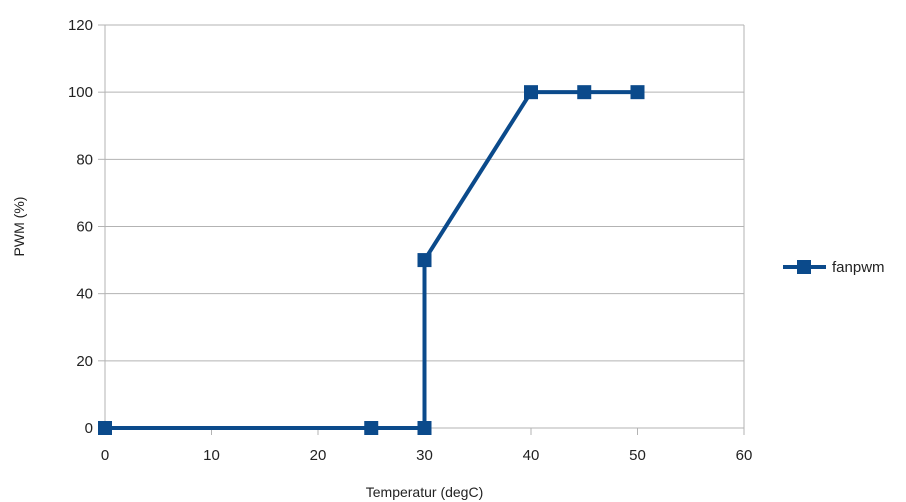 This screenshot has height=502, width=906. Describe the element at coordinates (84, 159) in the screenshot. I see `y-tick-label: 80` at that location.